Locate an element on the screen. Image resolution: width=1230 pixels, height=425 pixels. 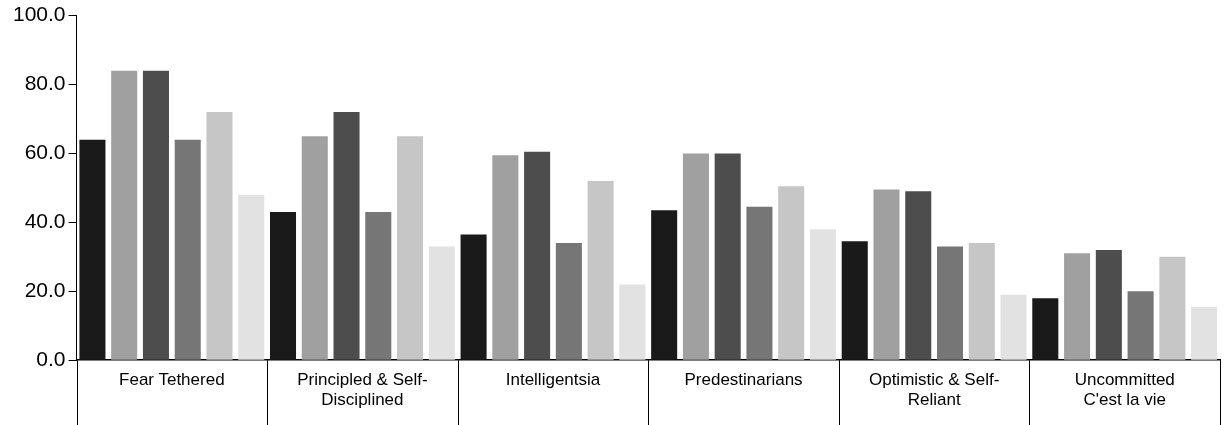
y-tick-label: 60.0 is located at coordinates (45, 152).